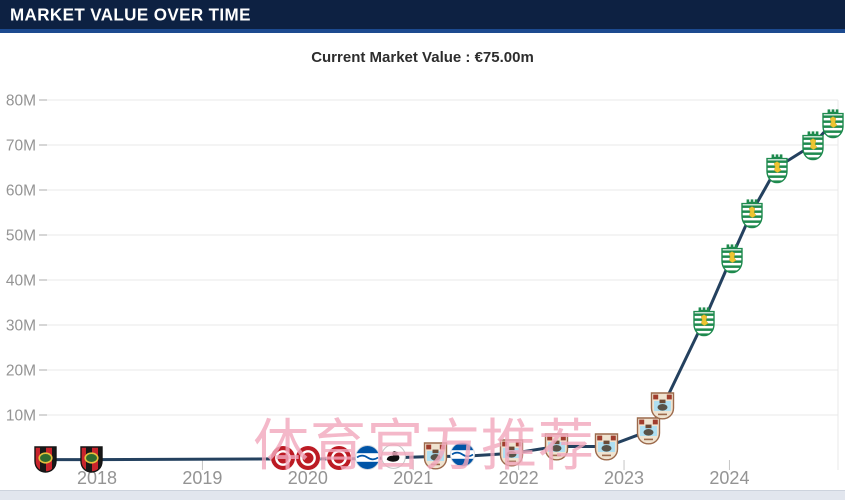  What do you see at coordinates (308, 478) in the screenshot?
I see `x-axis-label: 2020` at bounding box center [308, 478].